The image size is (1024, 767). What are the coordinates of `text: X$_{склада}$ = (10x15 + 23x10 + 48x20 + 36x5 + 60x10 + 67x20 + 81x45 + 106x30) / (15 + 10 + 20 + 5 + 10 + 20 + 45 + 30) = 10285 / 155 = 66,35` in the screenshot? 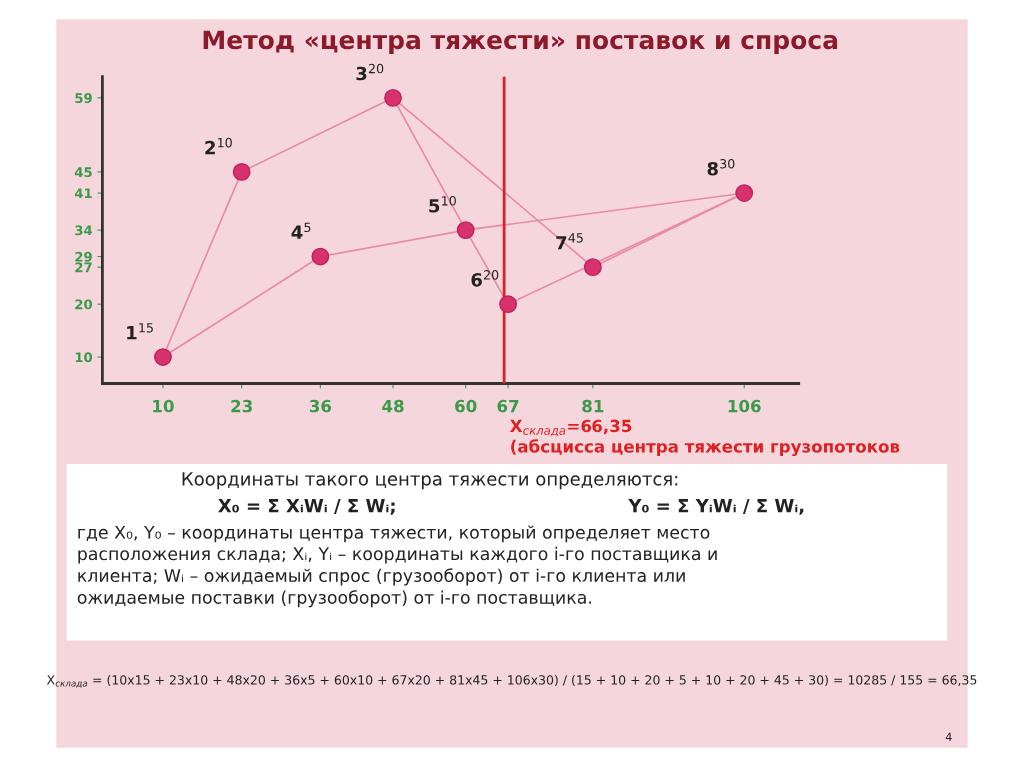 It's located at (511, 681).